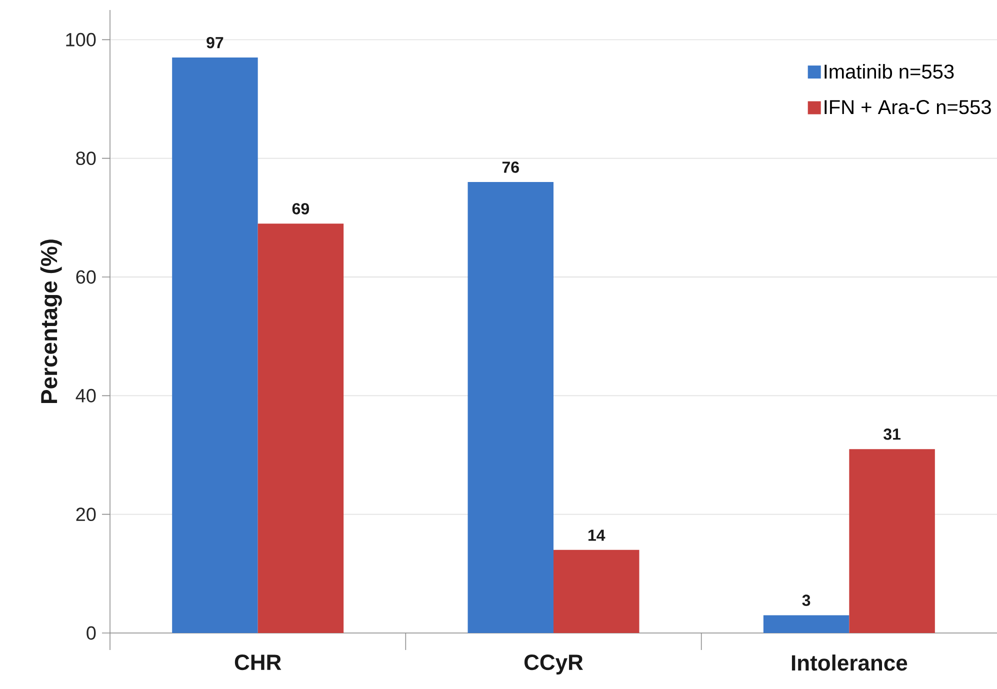 This screenshot has height=689, width=997. Describe the element at coordinates (553, 664) in the screenshot. I see `x-tick-label: CCyR` at that location.